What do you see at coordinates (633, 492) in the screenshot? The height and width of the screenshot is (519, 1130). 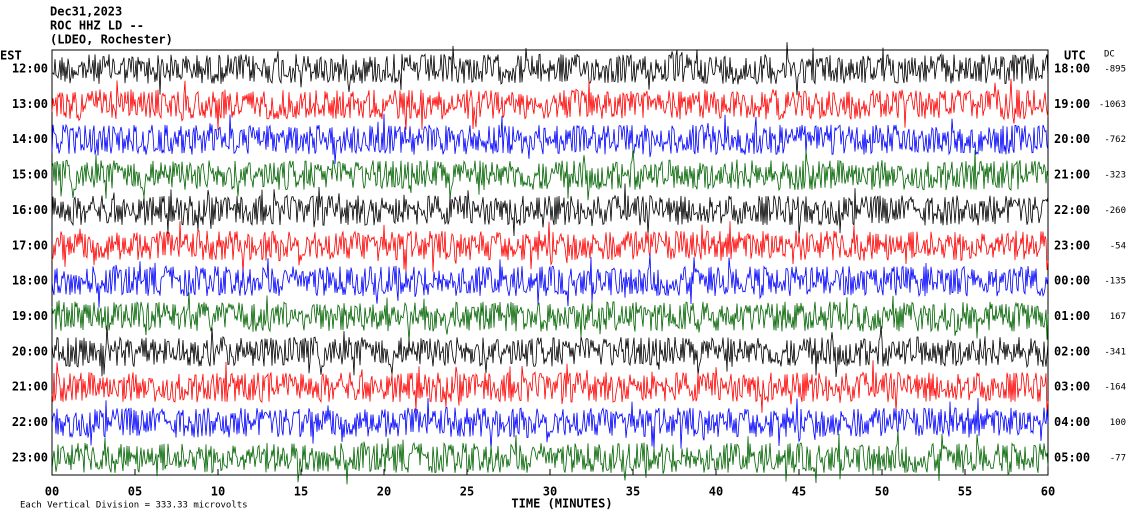 I see `x-tick-label: 35` at bounding box center [633, 492].